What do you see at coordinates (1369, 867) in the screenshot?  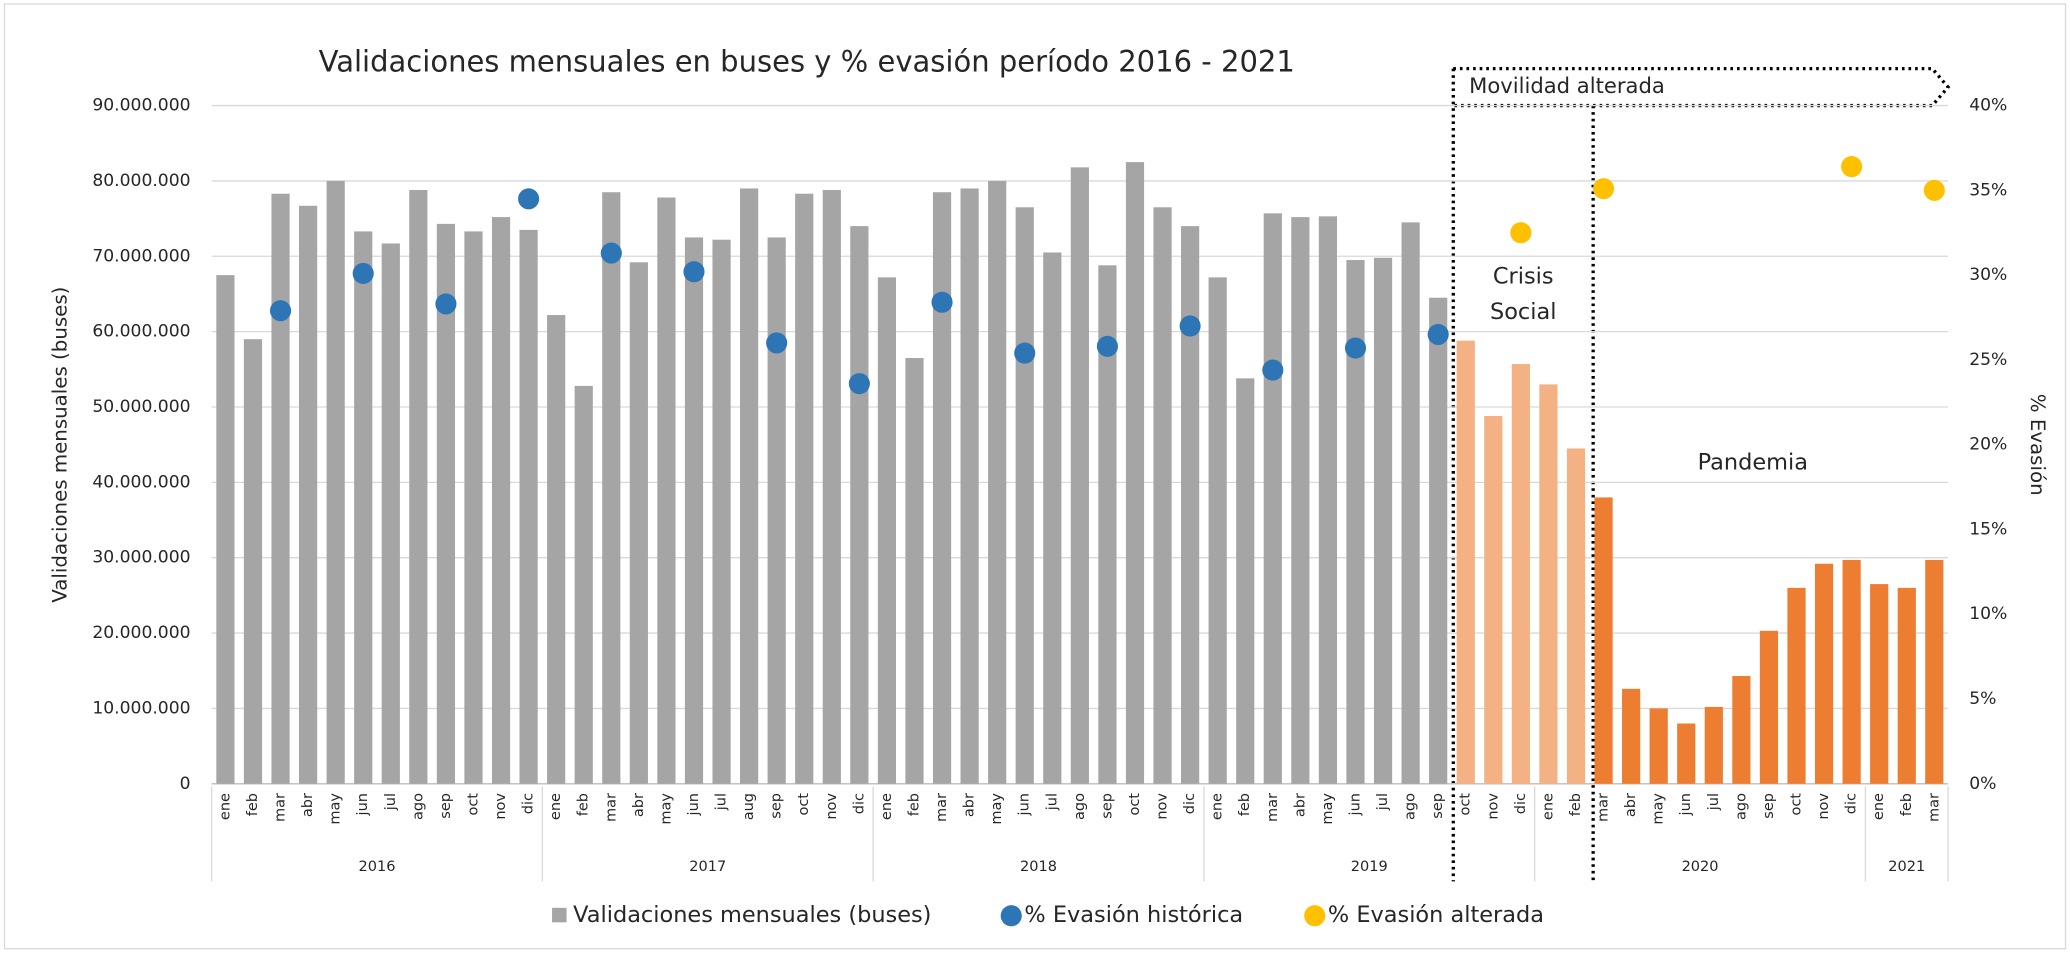 I see `group-label: 2019` at bounding box center [1369, 867].